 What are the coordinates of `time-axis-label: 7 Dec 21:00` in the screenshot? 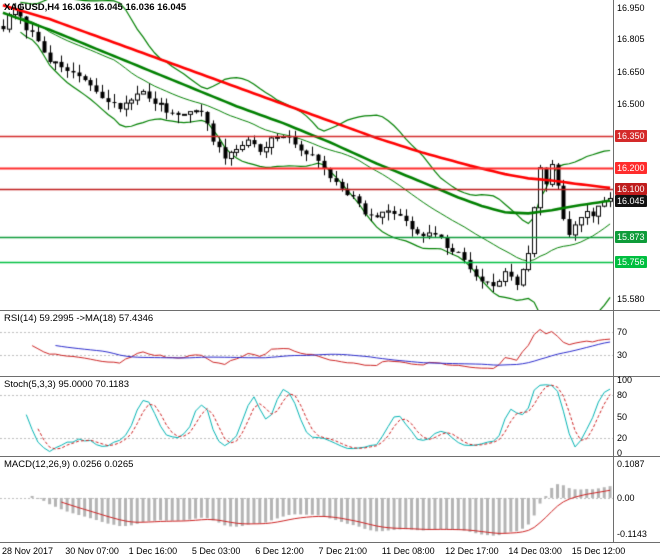 It's located at (343, 551).